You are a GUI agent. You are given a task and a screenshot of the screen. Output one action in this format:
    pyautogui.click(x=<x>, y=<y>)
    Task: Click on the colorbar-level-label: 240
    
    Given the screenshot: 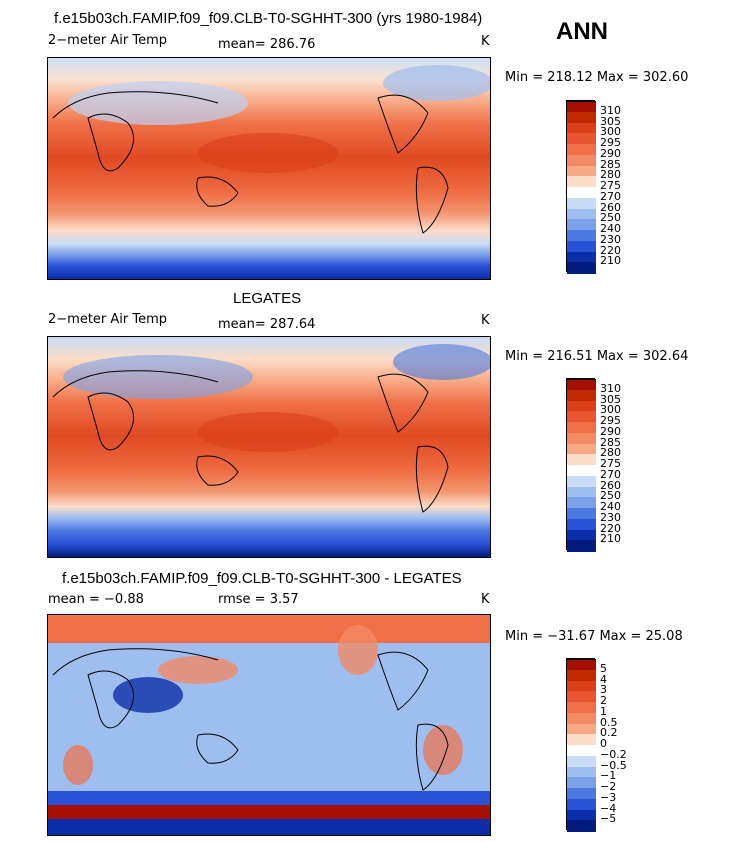 What is the action you would take?
    pyautogui.click(x=610, y=228)
    